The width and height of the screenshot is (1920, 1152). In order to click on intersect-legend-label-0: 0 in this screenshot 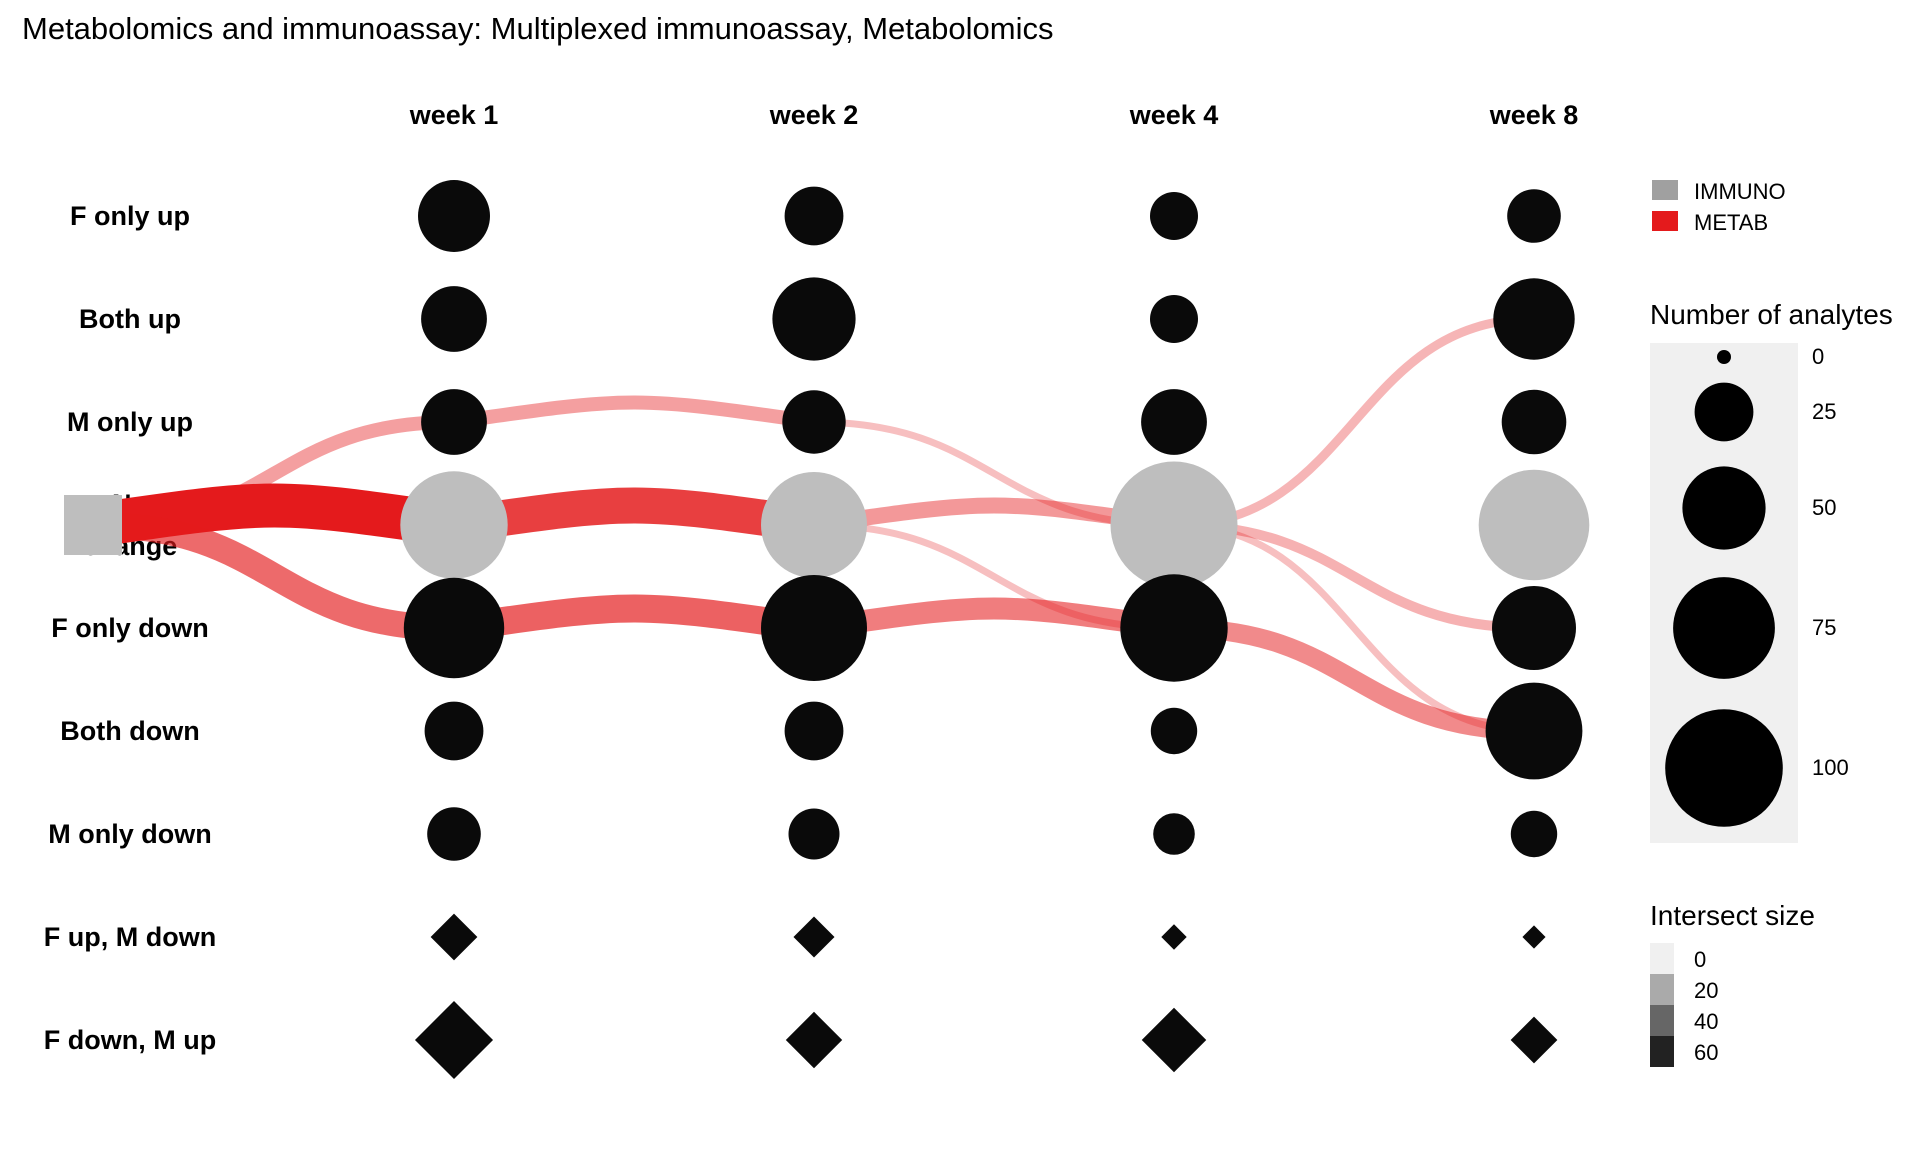, I will do `click(1700, 959)`.